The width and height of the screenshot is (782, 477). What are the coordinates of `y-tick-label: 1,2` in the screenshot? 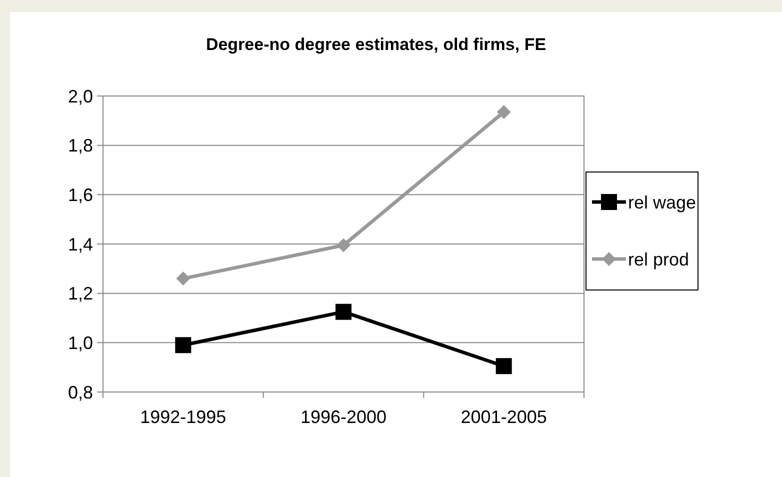 It's located at (80, 294).